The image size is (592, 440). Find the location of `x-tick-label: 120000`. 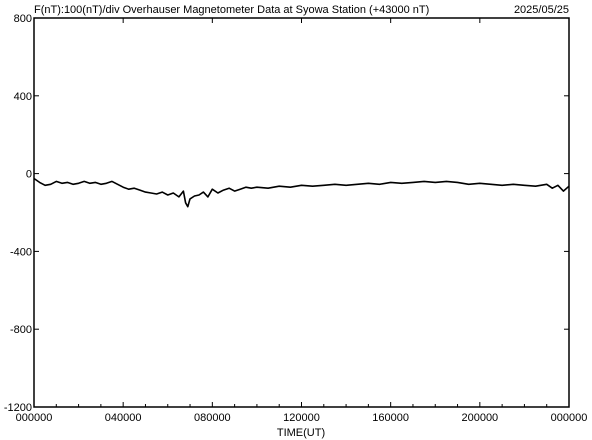

x-tick-label: 120000 is located at coordinates (301, 418).